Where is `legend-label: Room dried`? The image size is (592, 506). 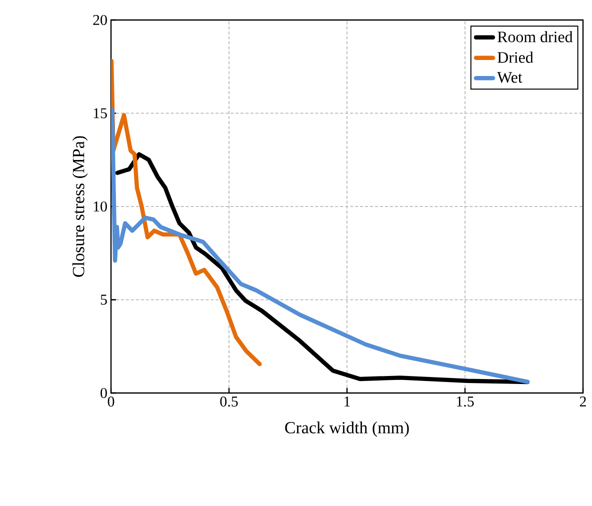
legend-label: Room dried is located at coordinates (535, 36).